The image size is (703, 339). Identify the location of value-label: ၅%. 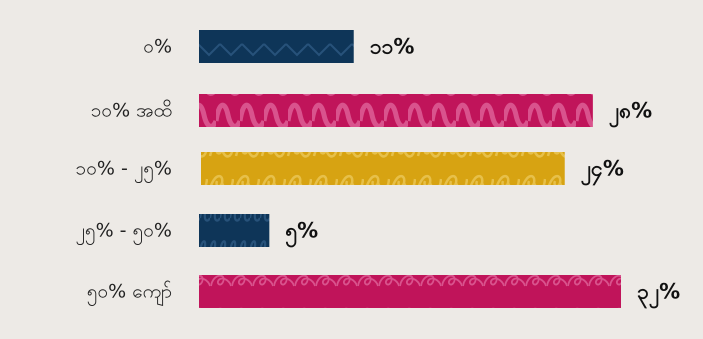
(301, 234).